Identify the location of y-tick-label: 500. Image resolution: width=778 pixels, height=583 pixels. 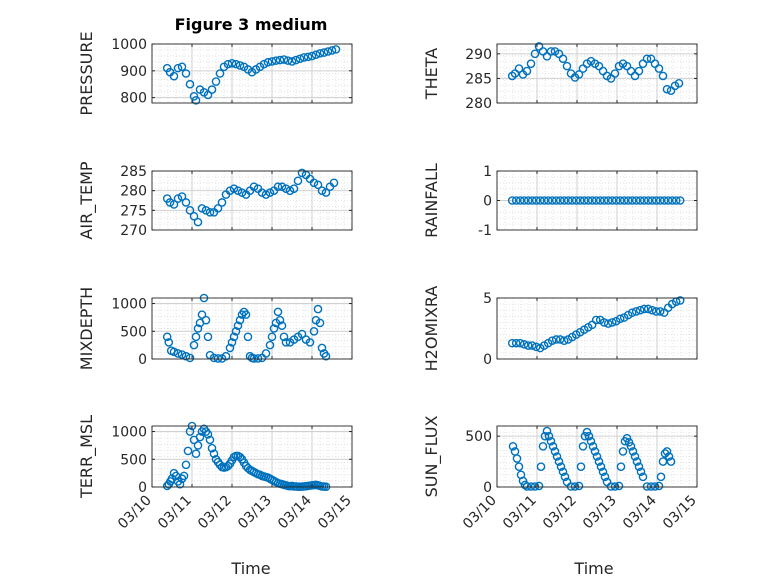
(133, 332).